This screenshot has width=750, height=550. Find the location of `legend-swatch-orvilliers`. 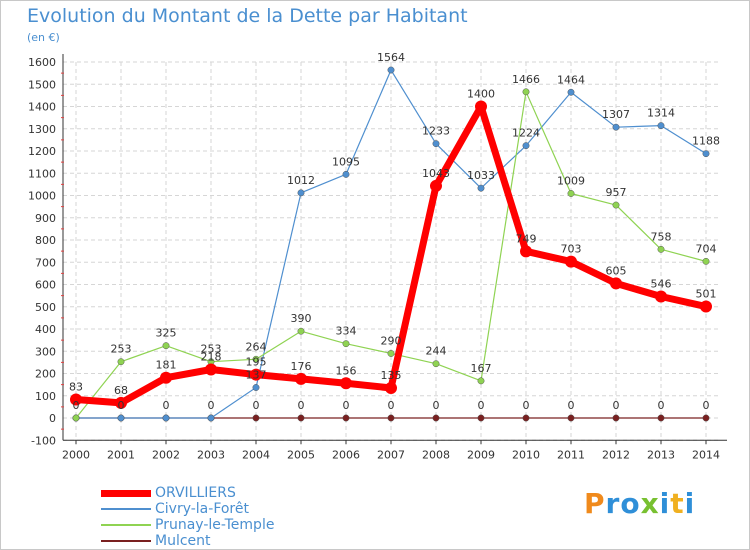

legend-swatch-orvilliers is located at coordinates (126, 493).